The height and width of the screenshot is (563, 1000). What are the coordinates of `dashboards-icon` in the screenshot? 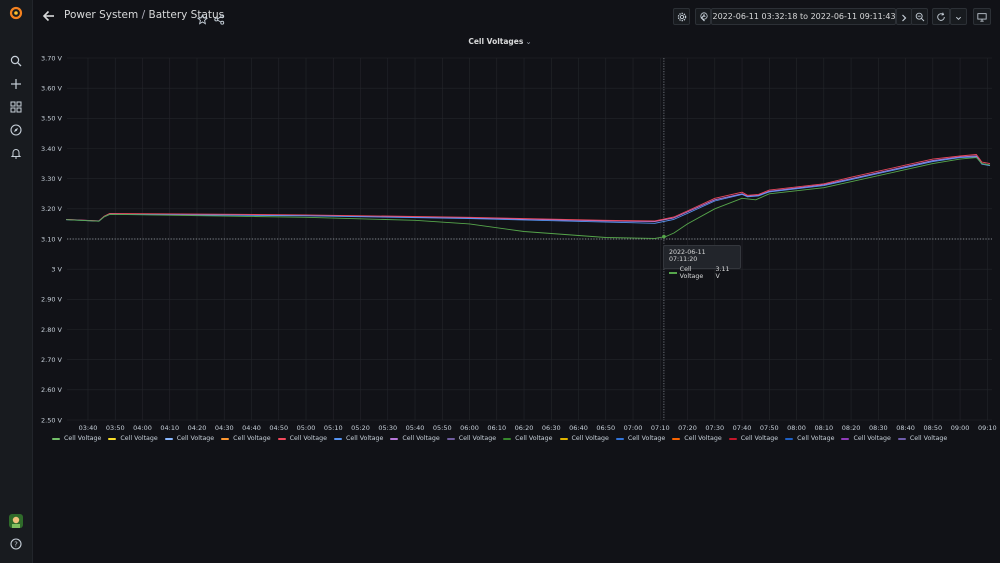 It's located at (16, 107).